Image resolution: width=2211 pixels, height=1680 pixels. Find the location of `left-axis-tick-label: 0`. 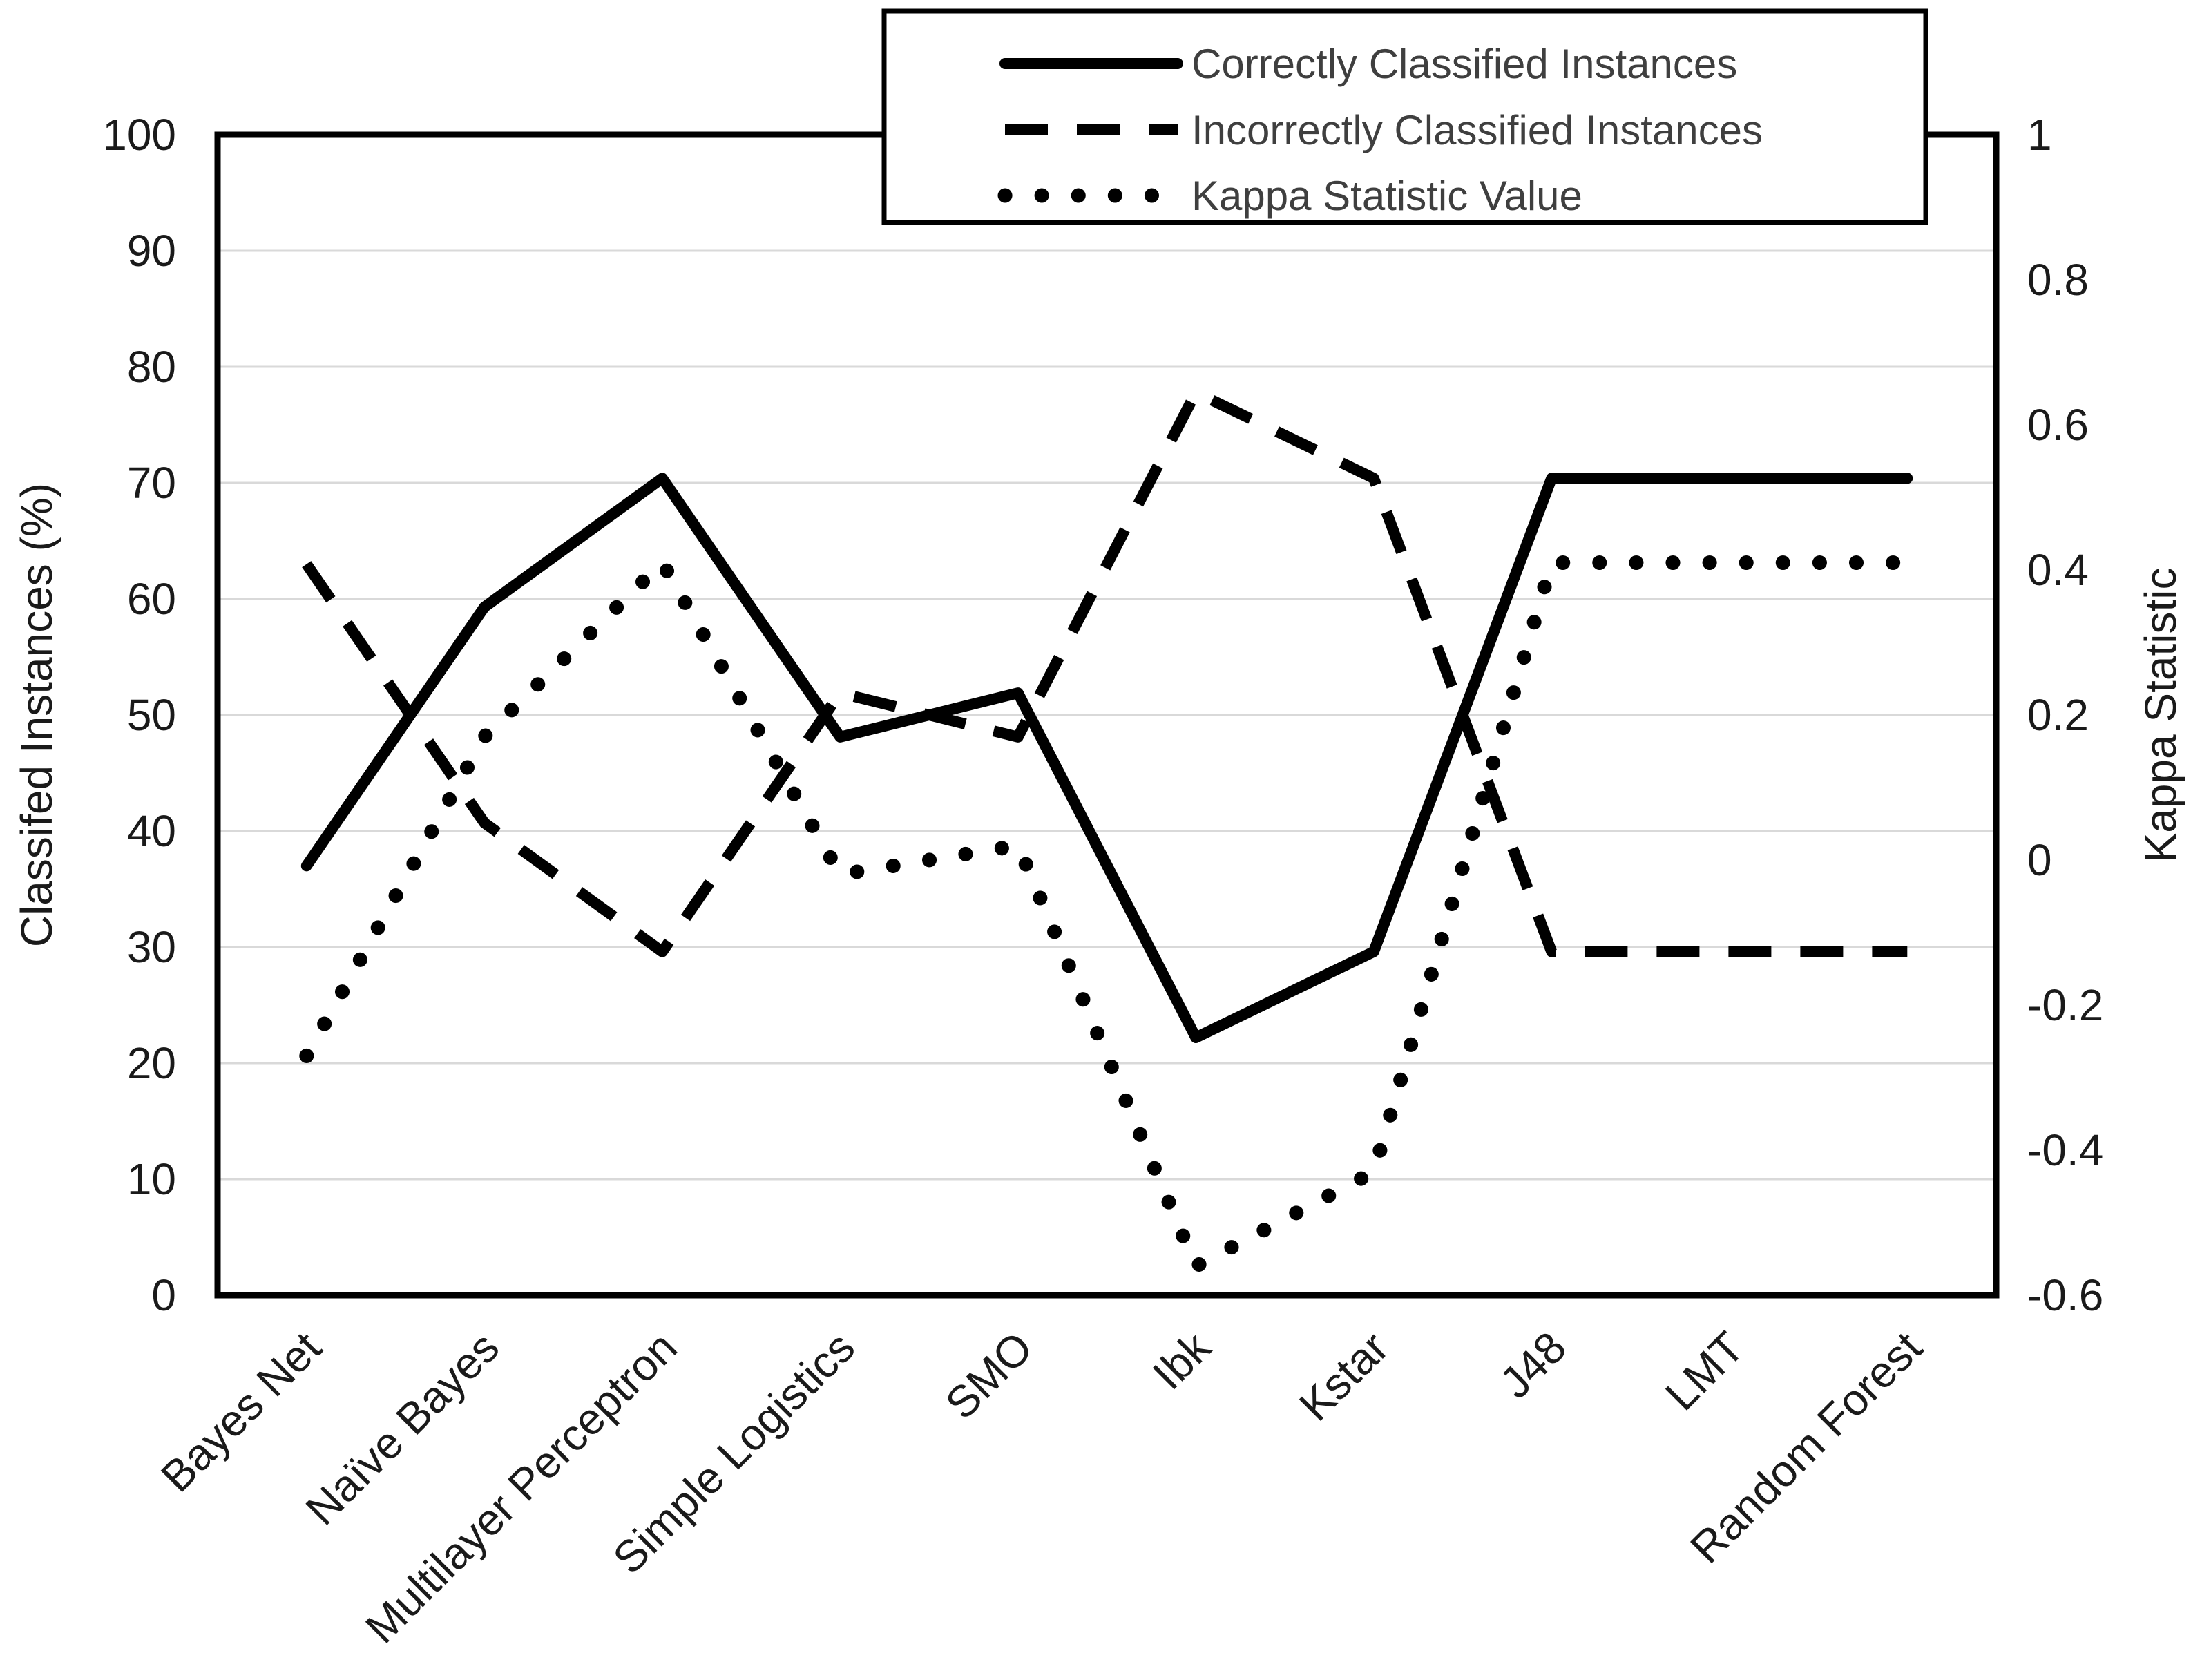

left-axis-tick-label: 0 is located at coordinates (163, 1295).